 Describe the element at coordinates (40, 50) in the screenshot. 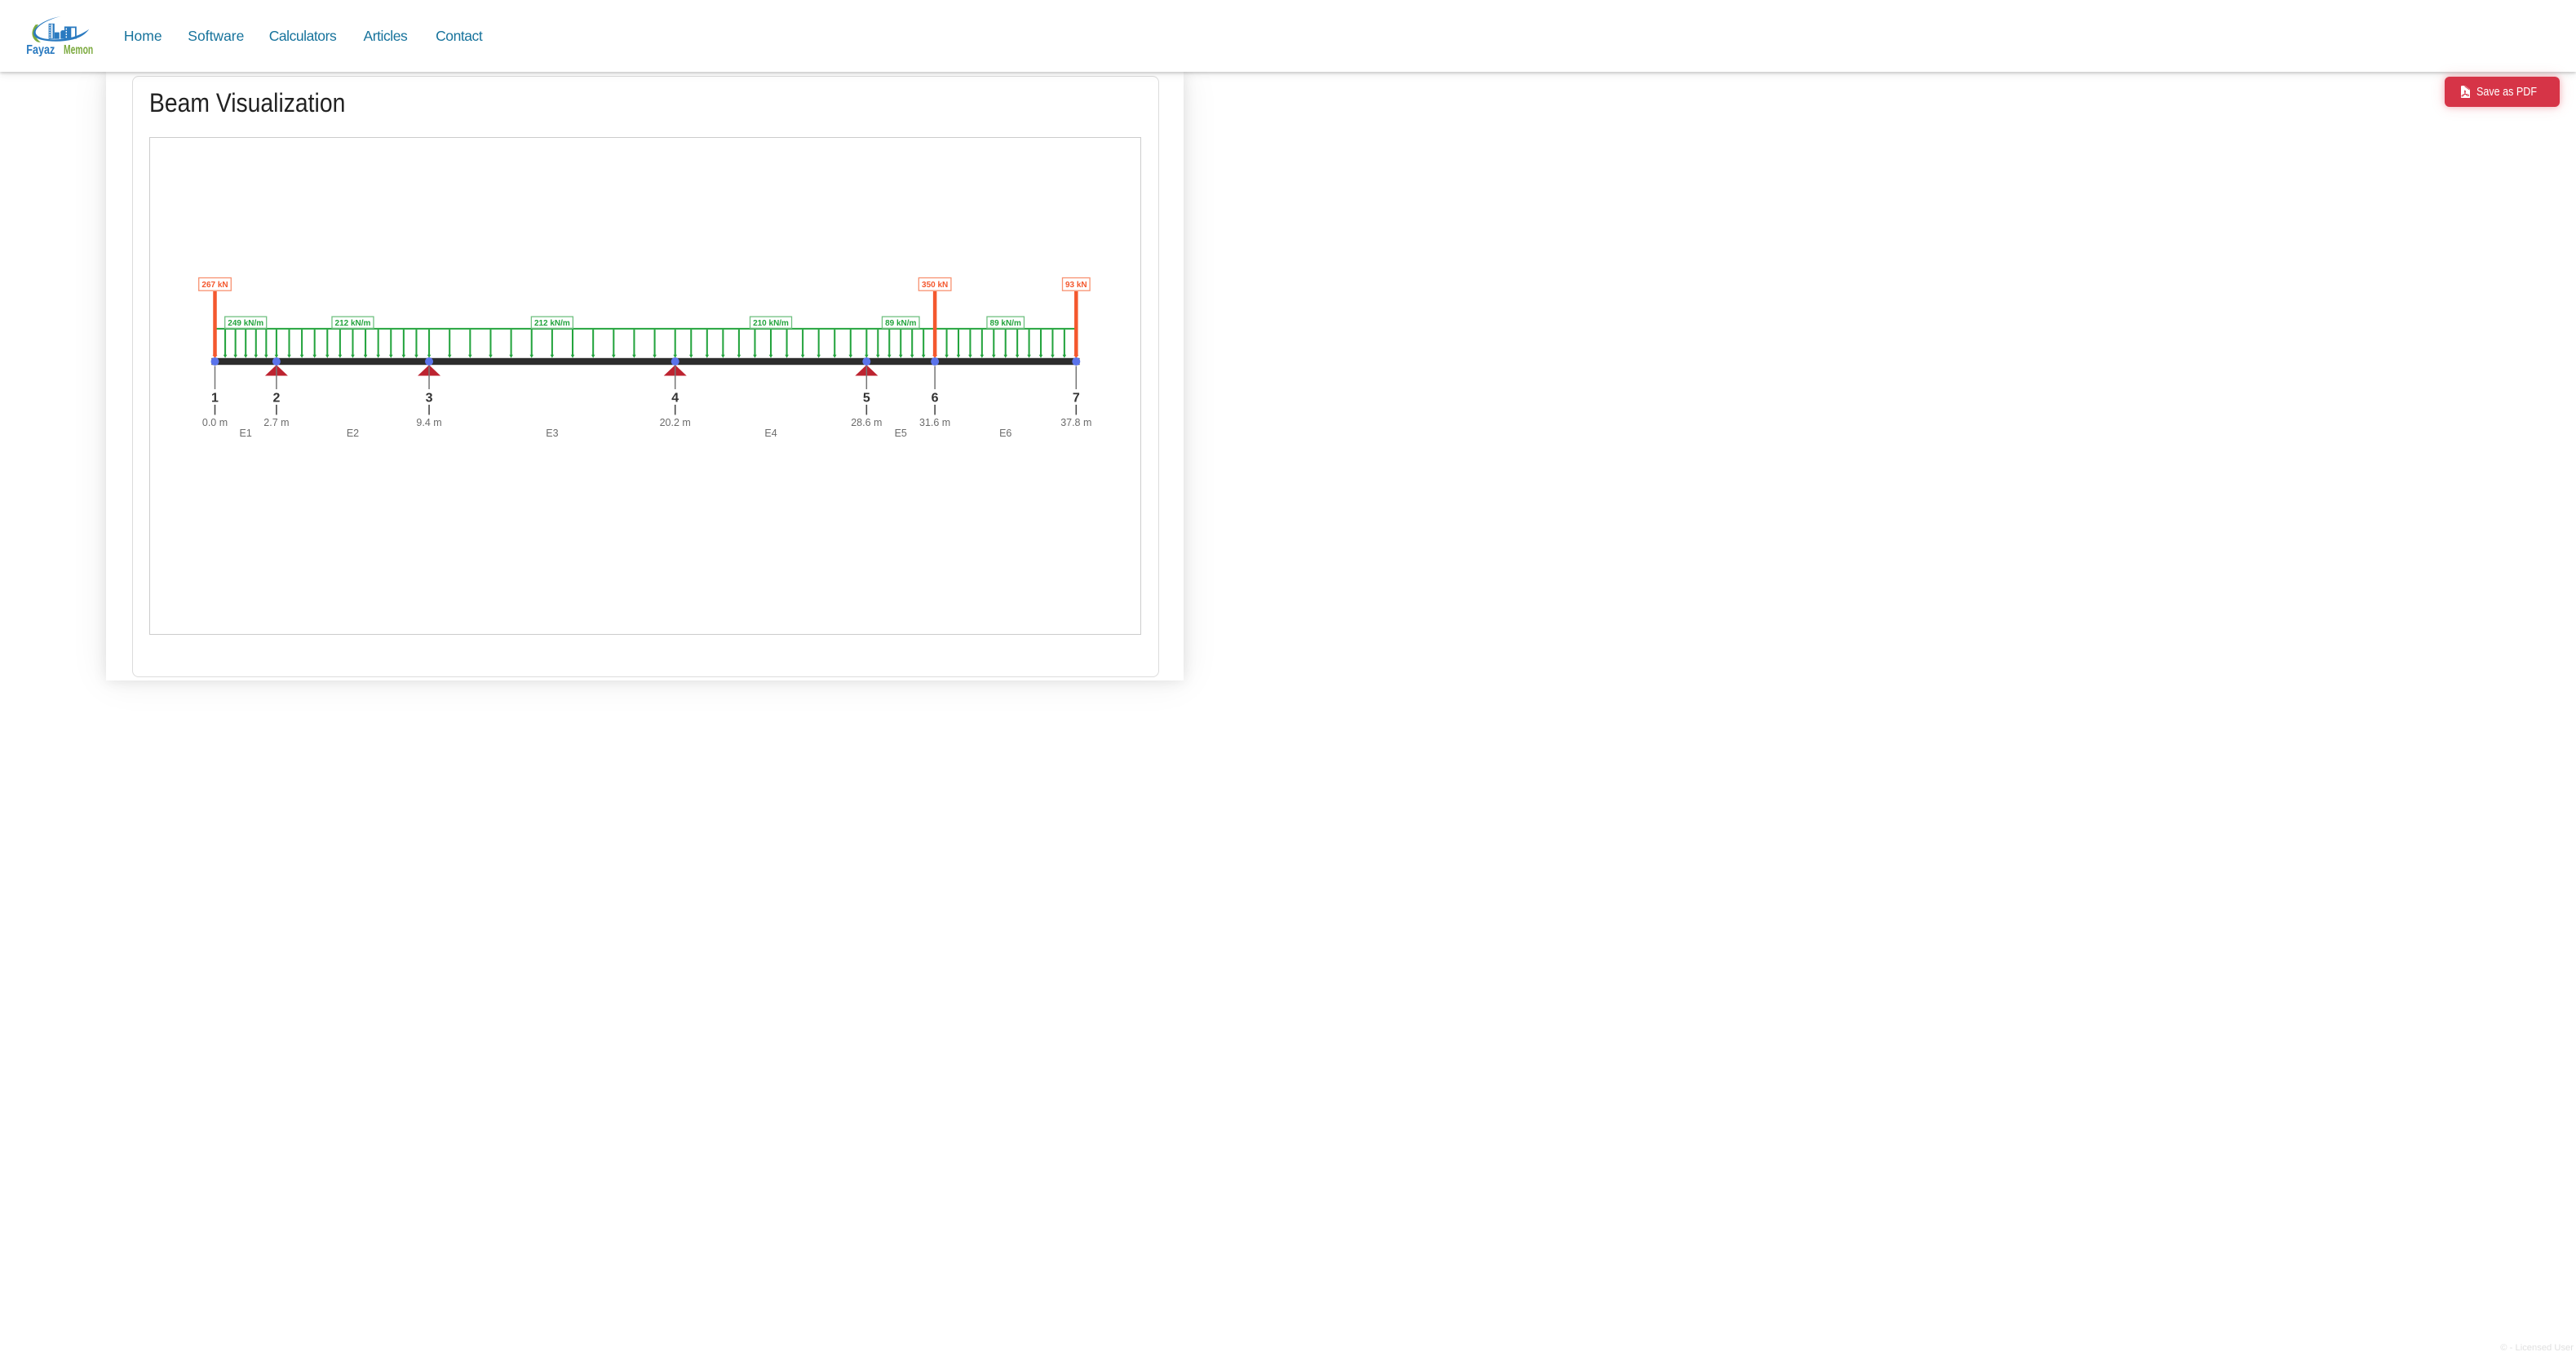

I see `svg-text: Fayaz` at that location.